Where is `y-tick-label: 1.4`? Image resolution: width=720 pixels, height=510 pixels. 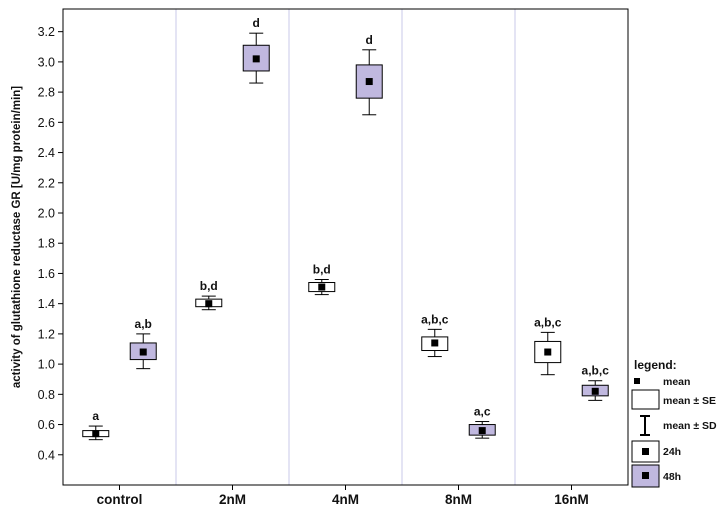
y-tick-label: 1.4 is located at coordinates (46, 304).